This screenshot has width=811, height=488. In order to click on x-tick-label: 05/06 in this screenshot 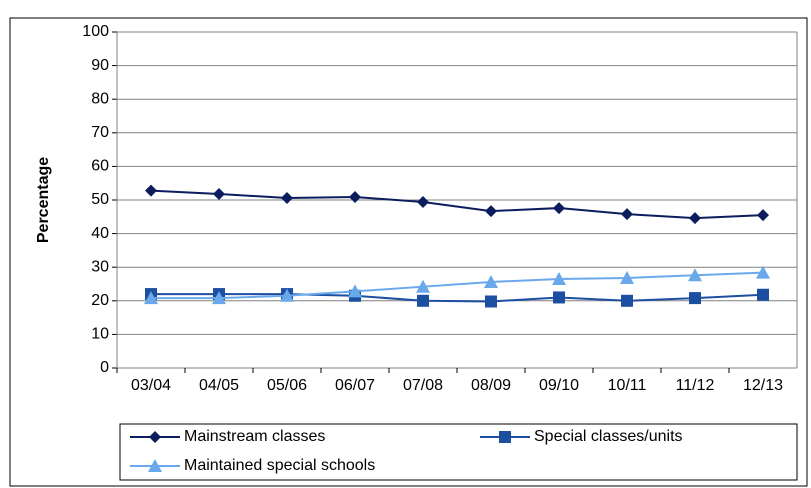, I will do `click(287, 385)`.